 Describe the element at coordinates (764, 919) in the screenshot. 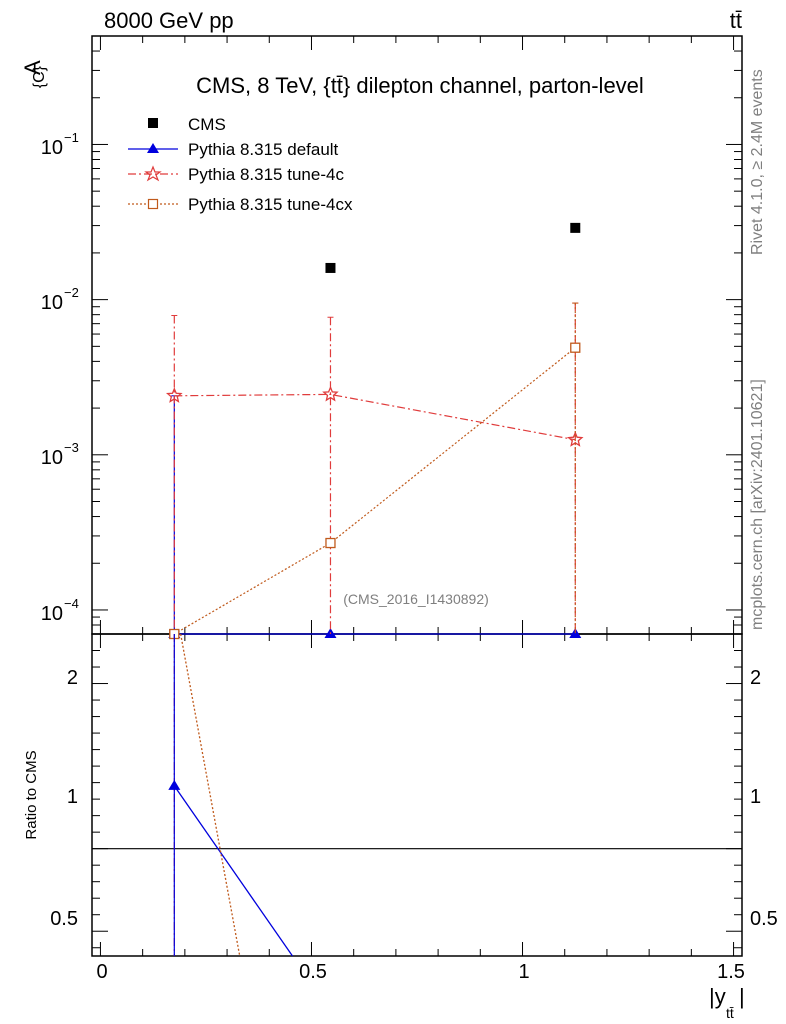

I see `ratio-right-tick-05: 0.5` at that location.